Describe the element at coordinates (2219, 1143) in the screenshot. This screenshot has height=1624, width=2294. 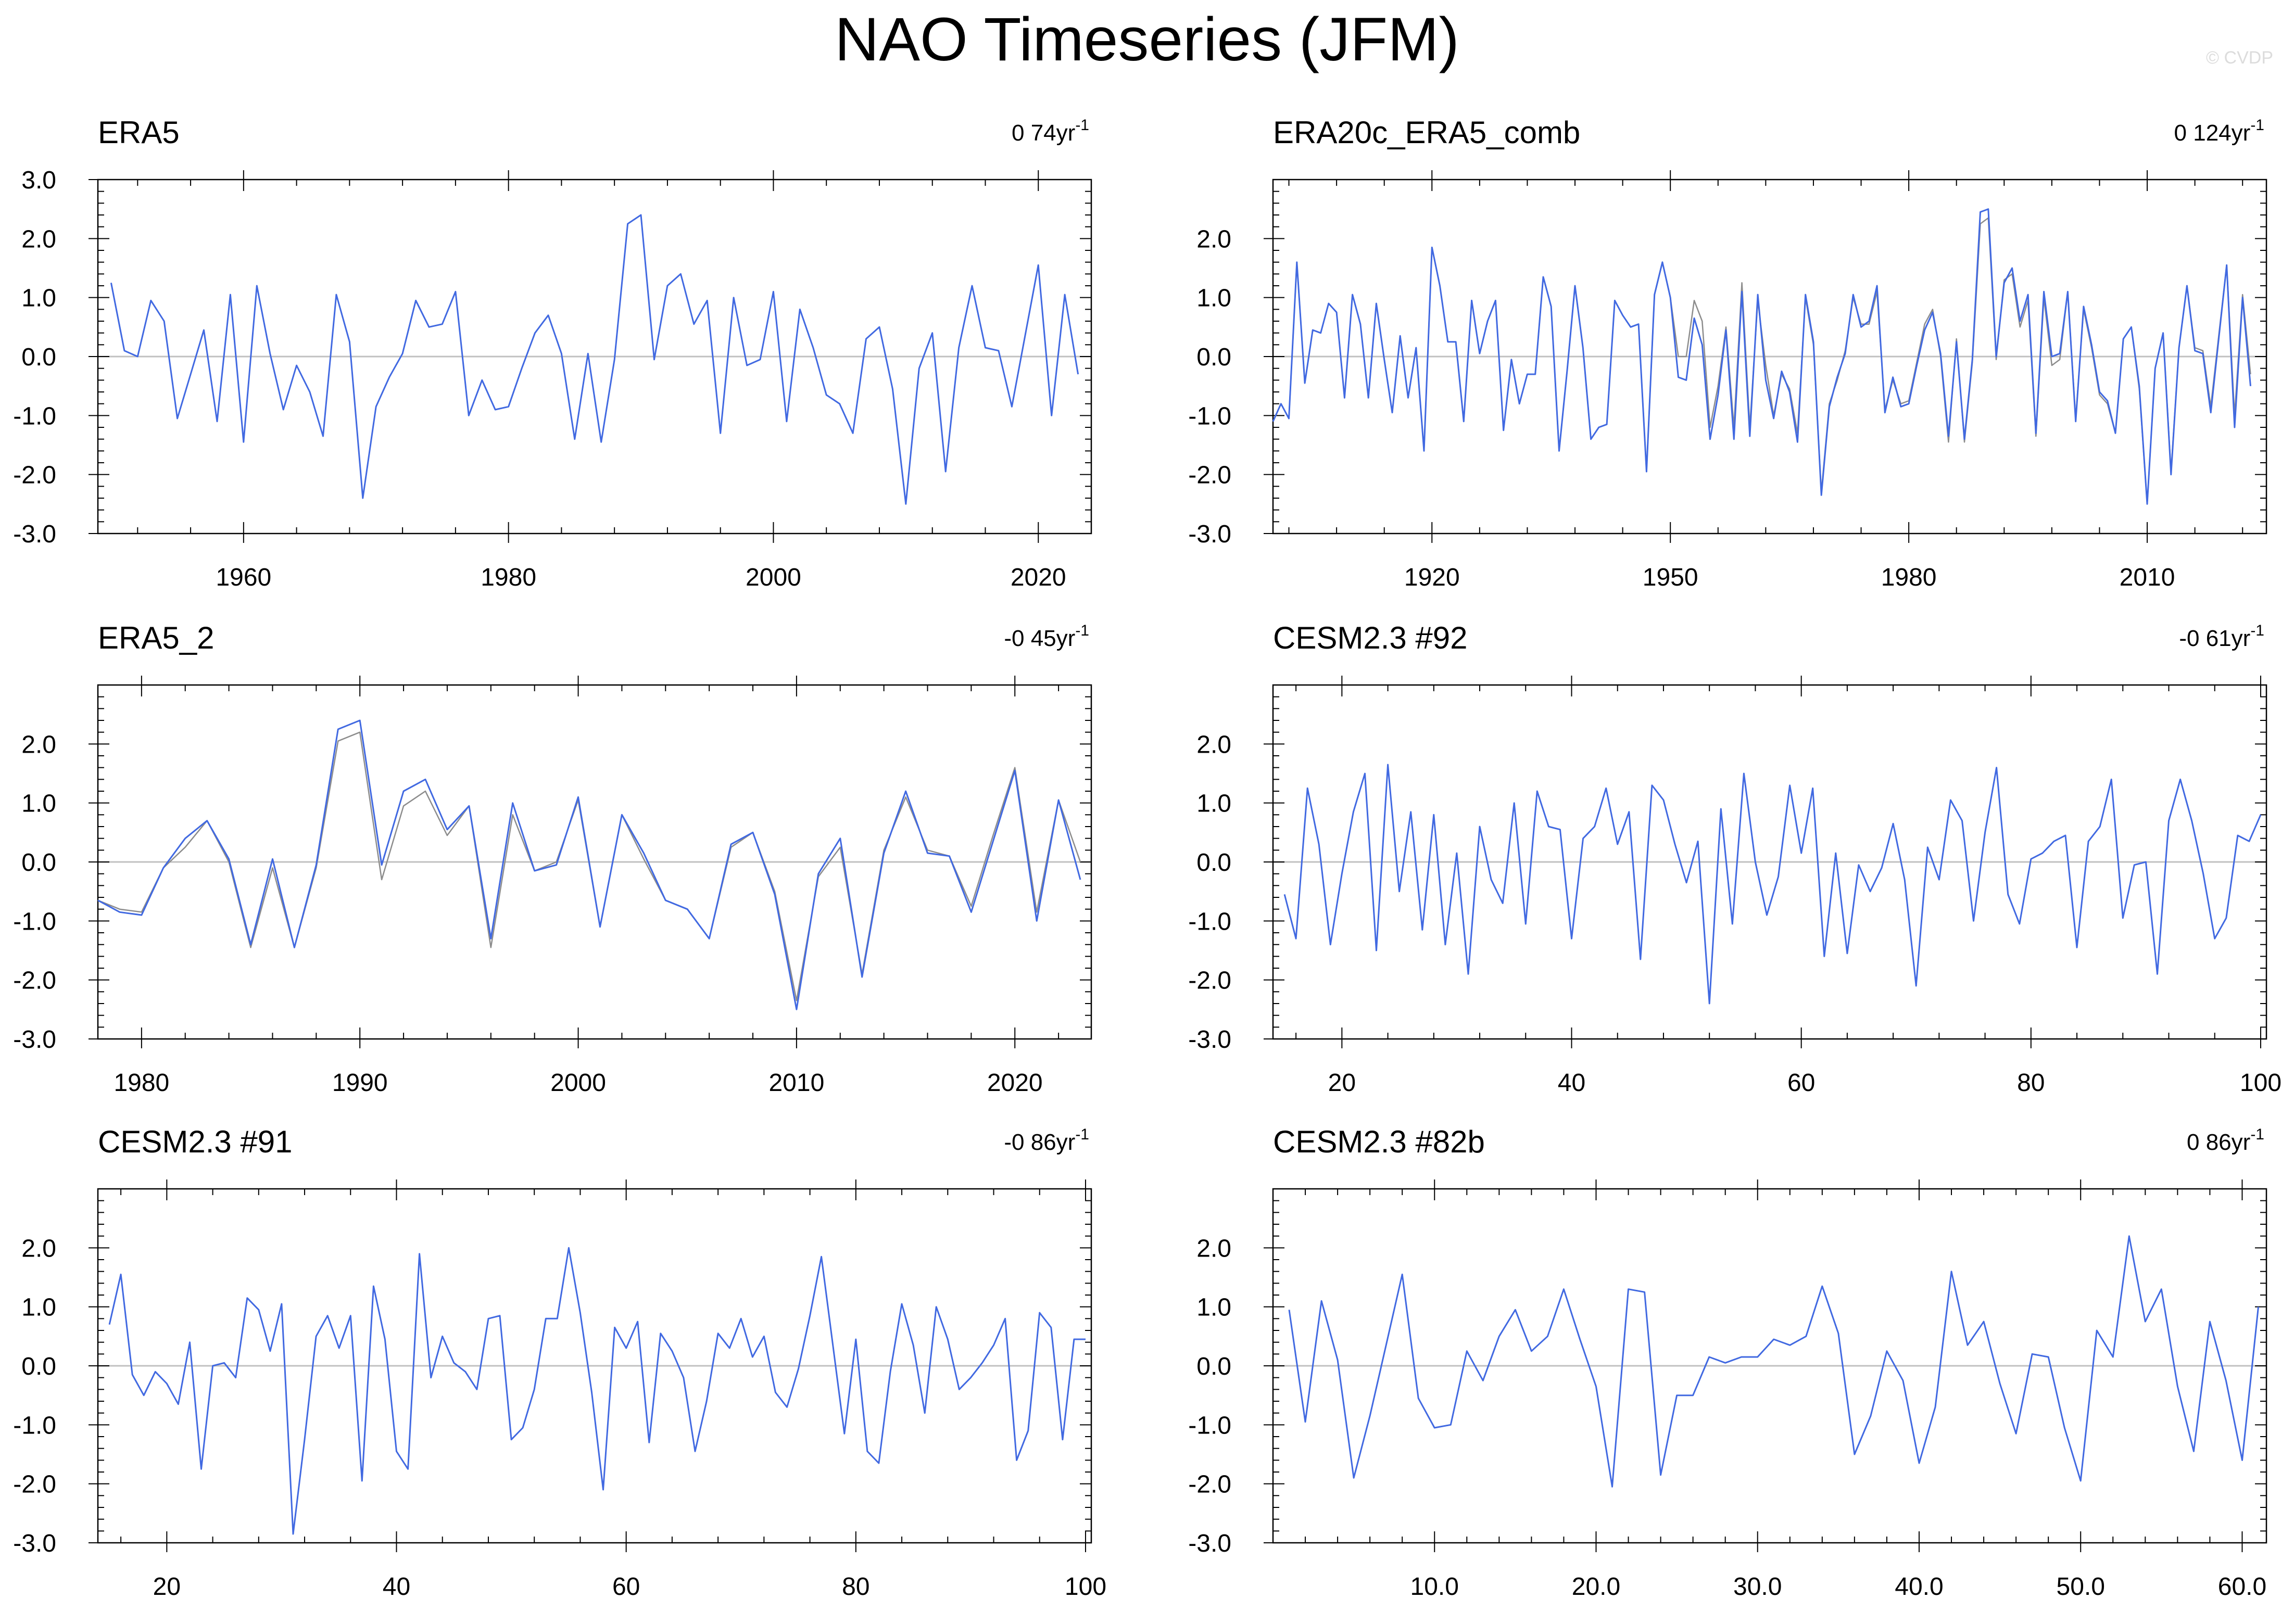
I see `trend-value: 0 86yr` at that location.